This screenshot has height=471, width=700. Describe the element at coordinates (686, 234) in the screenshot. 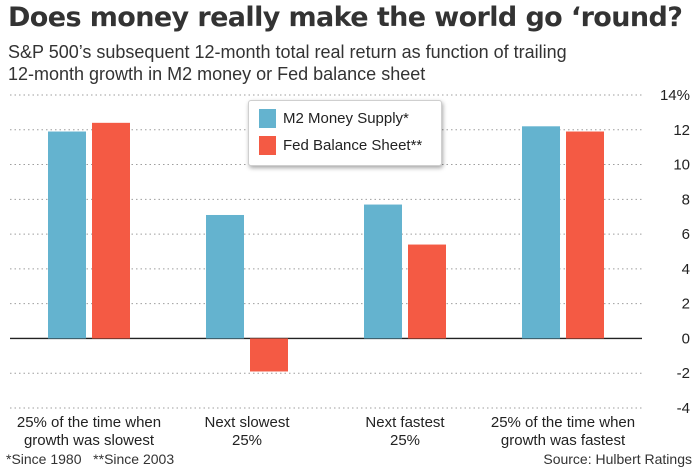

I see `y-tick-label: 6` at that location.